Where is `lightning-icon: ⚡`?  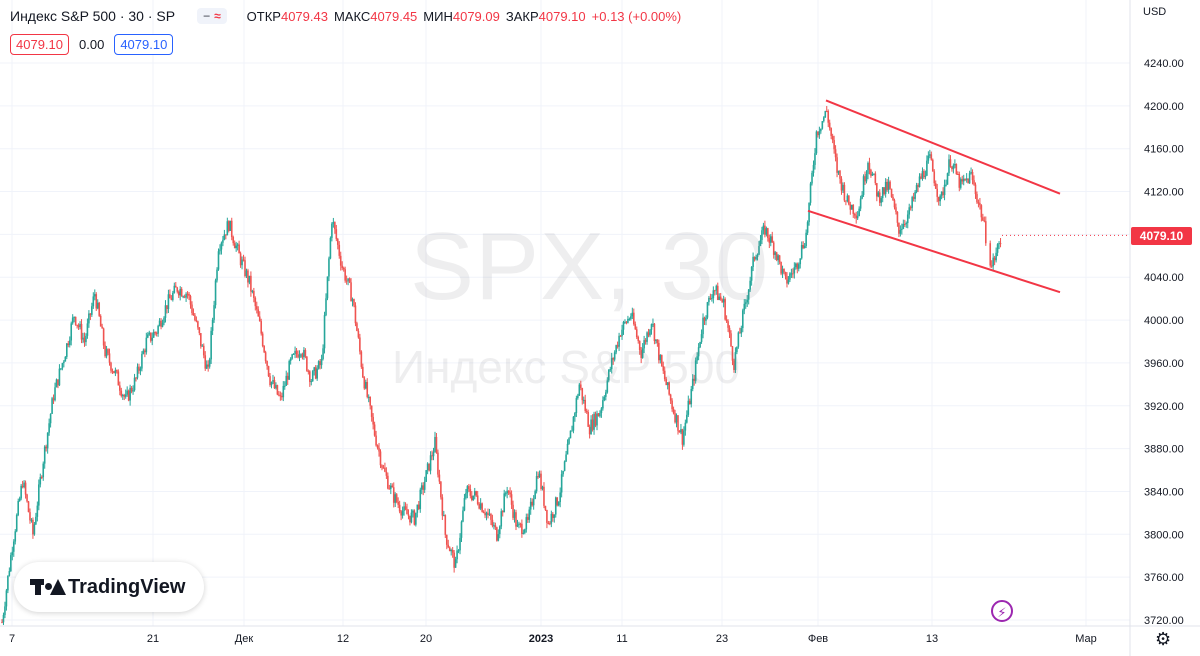 lightning-icon: ⚡ is located at coordinates (1002, 611).